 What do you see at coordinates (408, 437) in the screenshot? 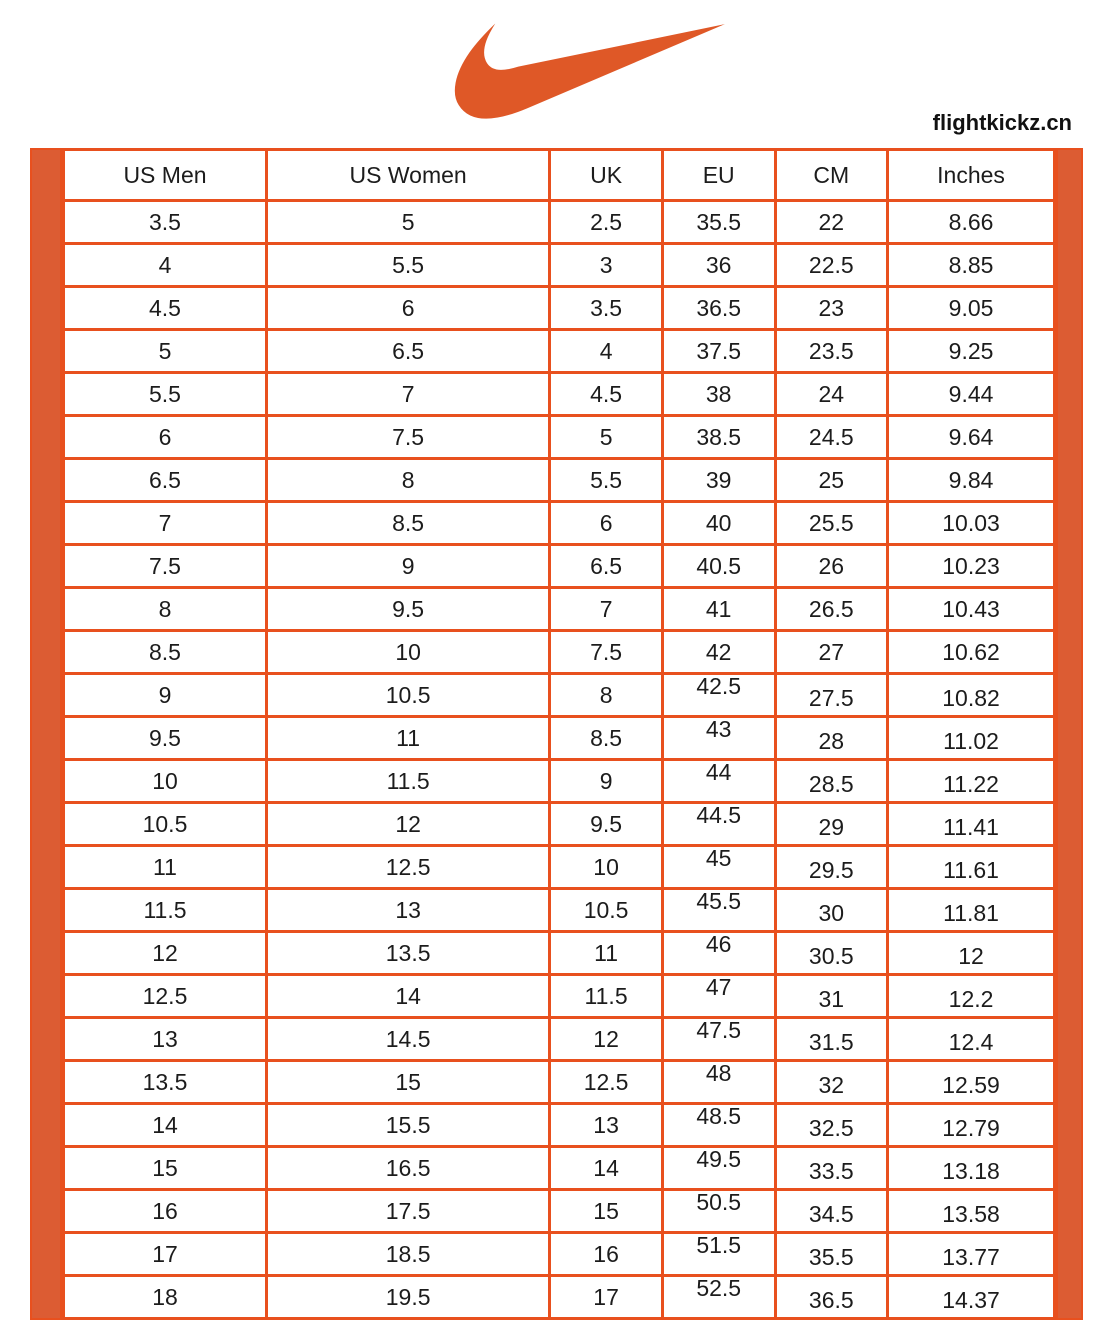
I see `size-cell: 7.5` at bounding box center [408, 437].